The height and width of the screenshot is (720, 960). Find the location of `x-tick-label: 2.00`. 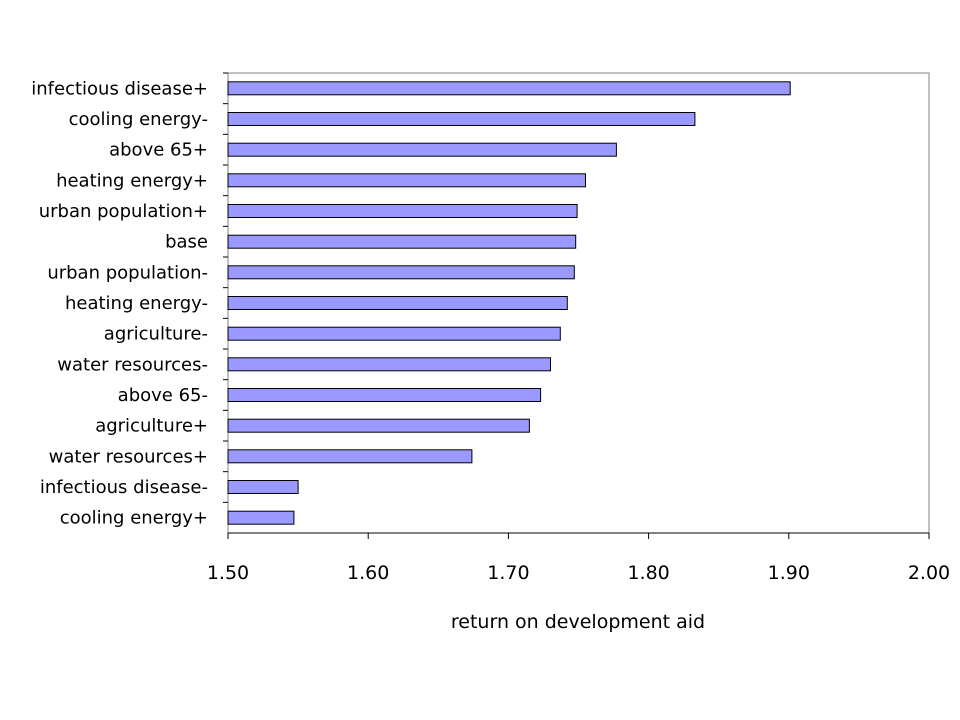

x-tick-label: 2.00 is located at coordinates (929, 573).